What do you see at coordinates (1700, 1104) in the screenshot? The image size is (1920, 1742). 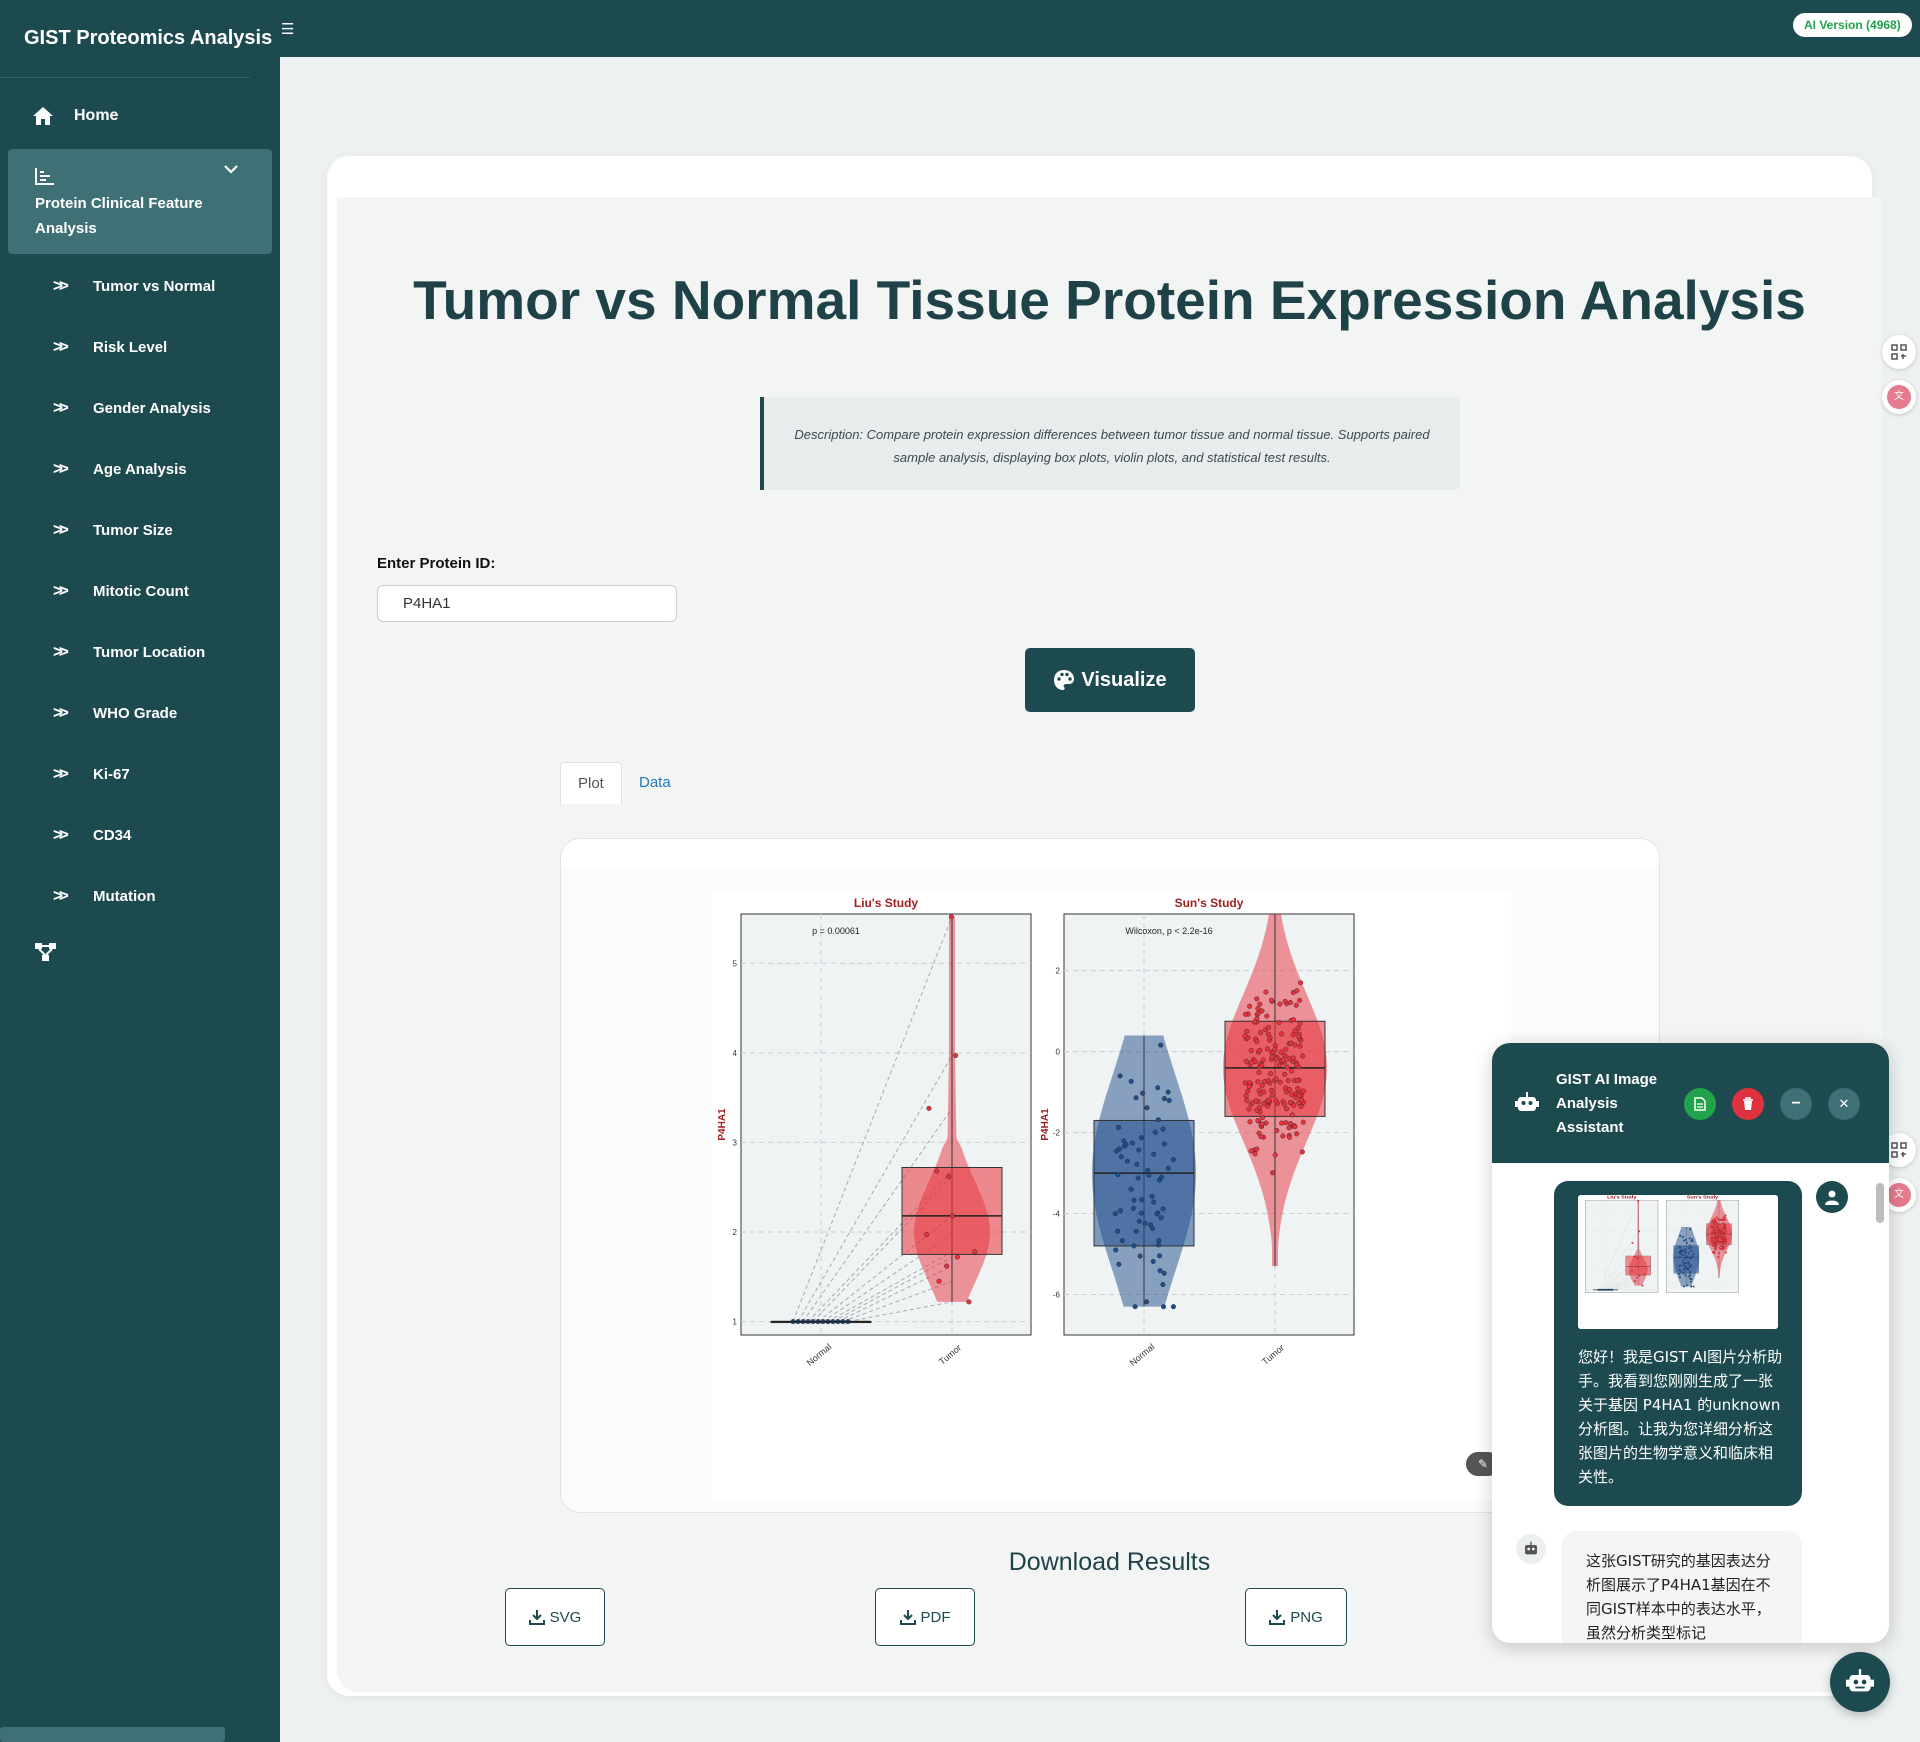 I see `export-document-icon` at bounding box center [1700, 1104].